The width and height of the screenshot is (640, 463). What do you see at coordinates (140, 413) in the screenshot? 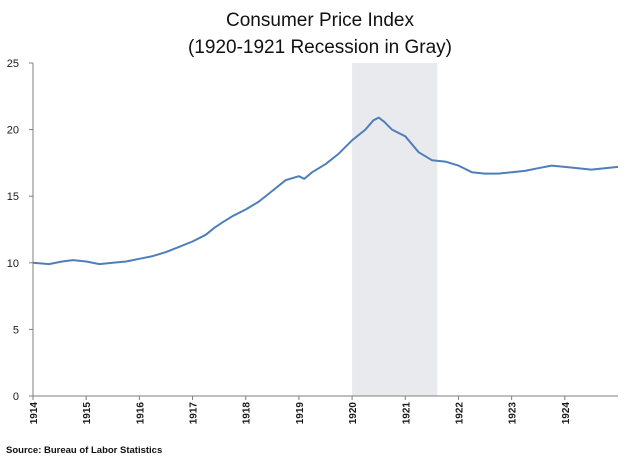
I see `x-tick-label: 1916` at bounding box center [140, 413].